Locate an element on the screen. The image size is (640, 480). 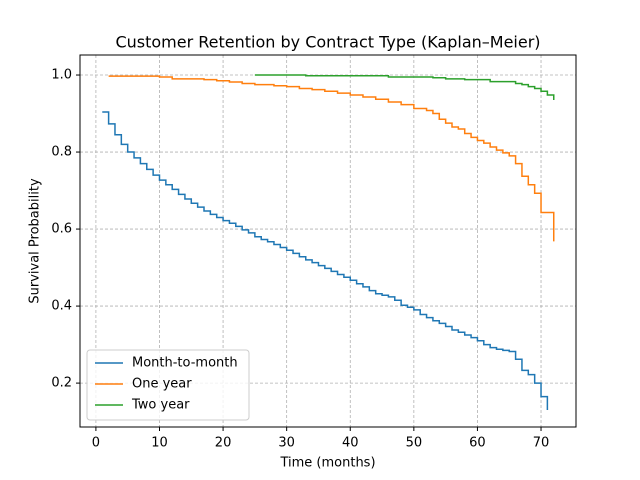
x-tick-label: 30 is located at coordinates (286, 443).